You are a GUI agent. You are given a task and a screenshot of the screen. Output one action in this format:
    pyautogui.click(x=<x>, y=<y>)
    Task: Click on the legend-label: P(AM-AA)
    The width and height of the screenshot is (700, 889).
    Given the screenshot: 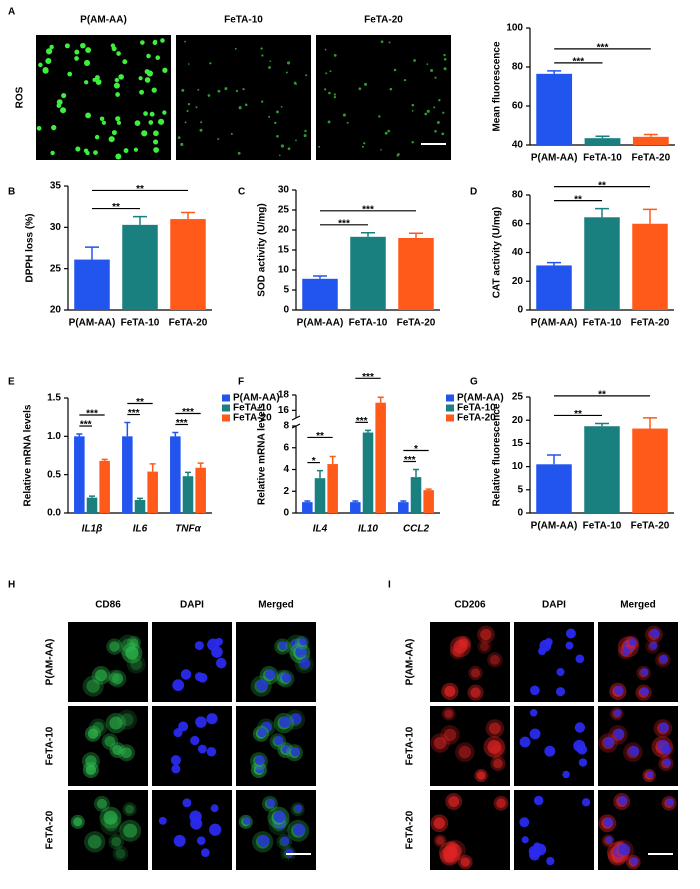 What is the action you would take?
    pyautogui.click(x=480, y=398)
    